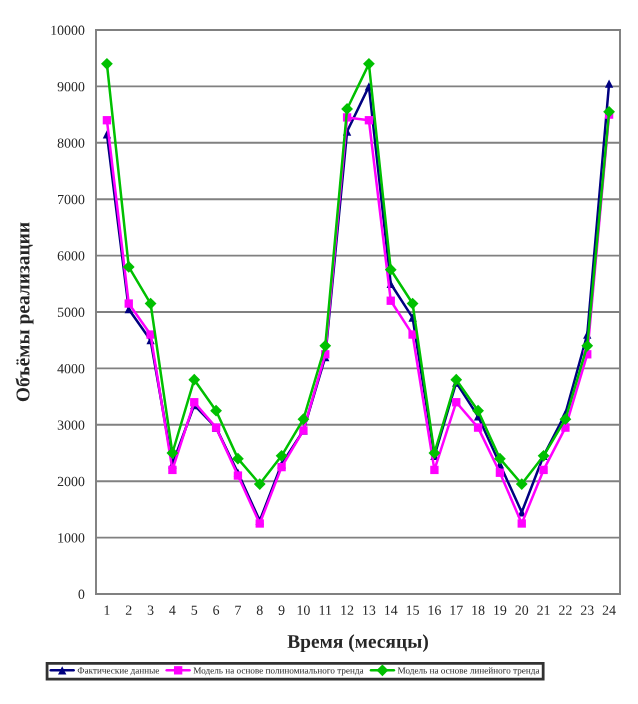  Describe the element at coordinates (357, 643) in the screenshot. I see `x-axis-title: Время (месяцы)` at that location.